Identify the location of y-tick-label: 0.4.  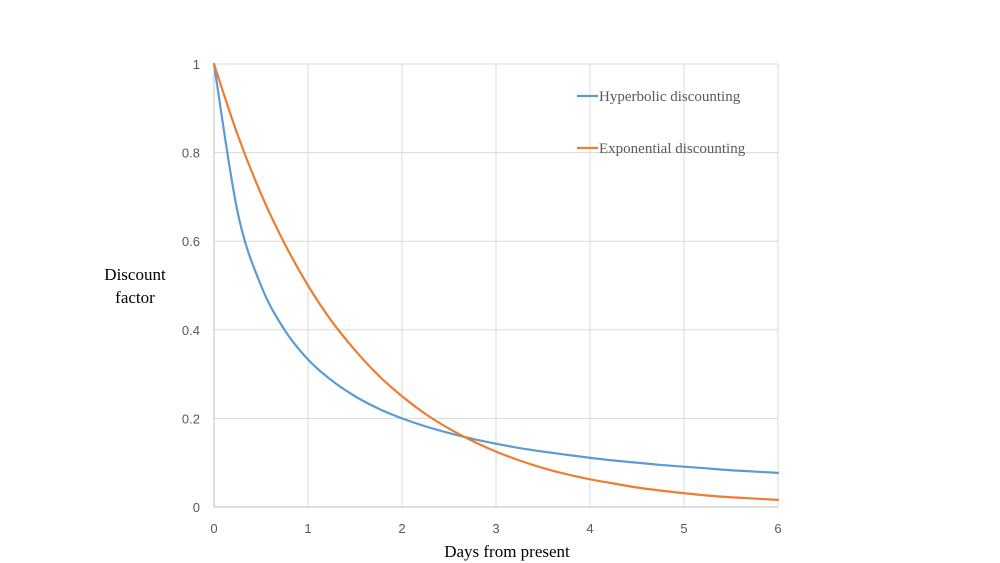
(191, 330).